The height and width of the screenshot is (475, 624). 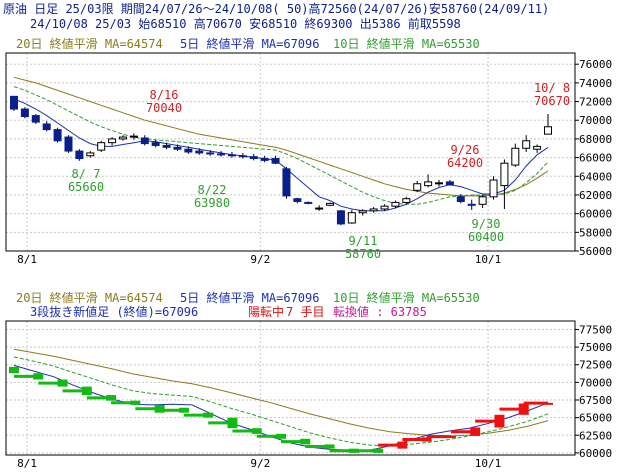 What do you see at coordinates (260, 463) in the screenshot?
I see `lower-xtick-label: 9/2` at bounding box center [260, 463].